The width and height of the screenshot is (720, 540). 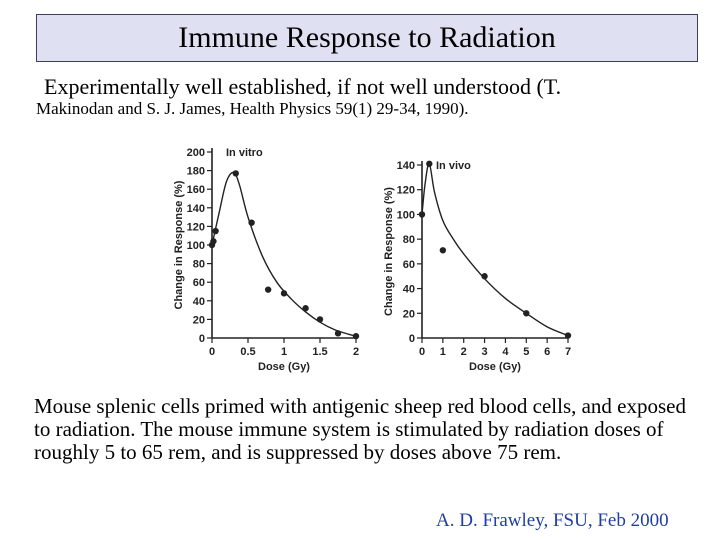 I want to click on y-tick-label: 200, so click(x=196, y=153).